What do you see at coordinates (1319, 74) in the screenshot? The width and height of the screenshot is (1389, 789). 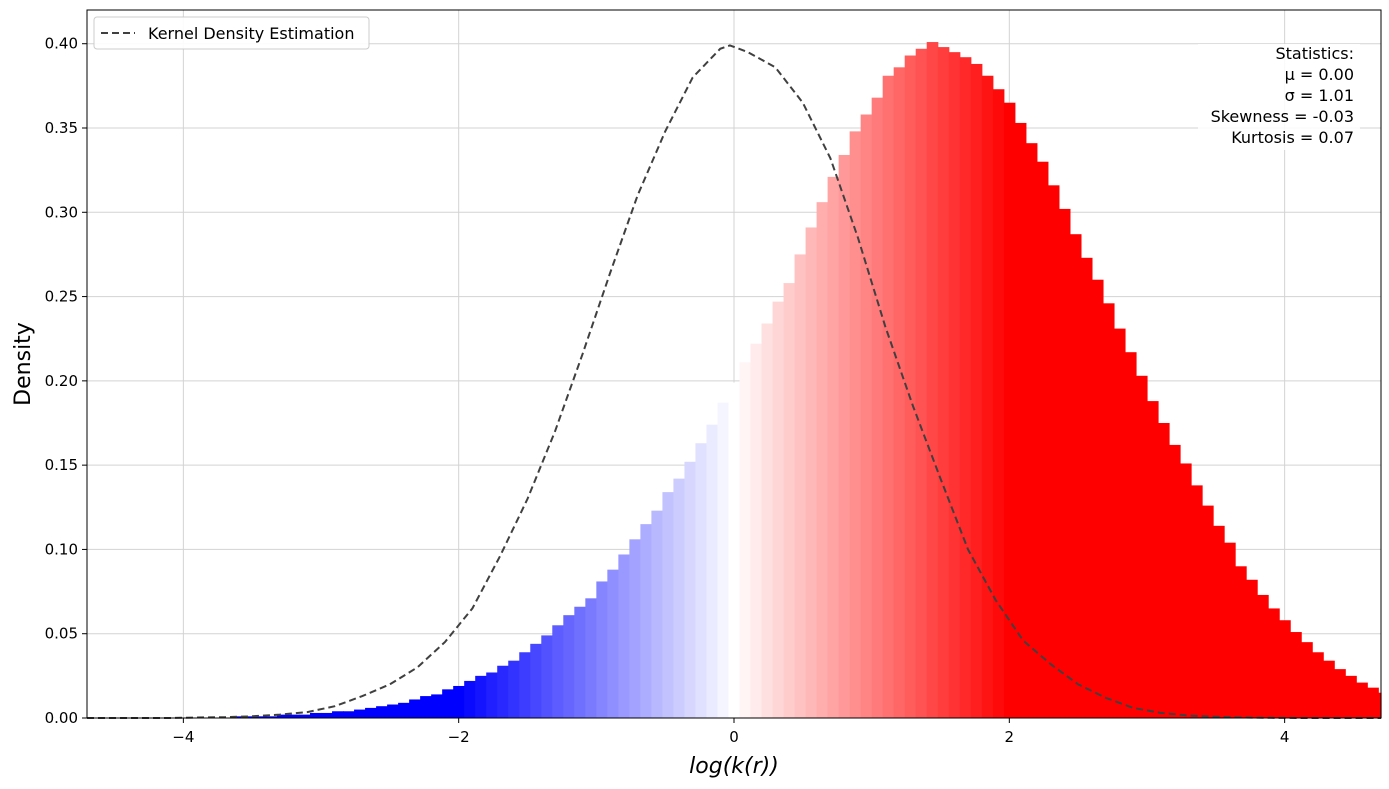 I see `stats-line-mean: μ = 0.00` at bounding box center [1319, 74].